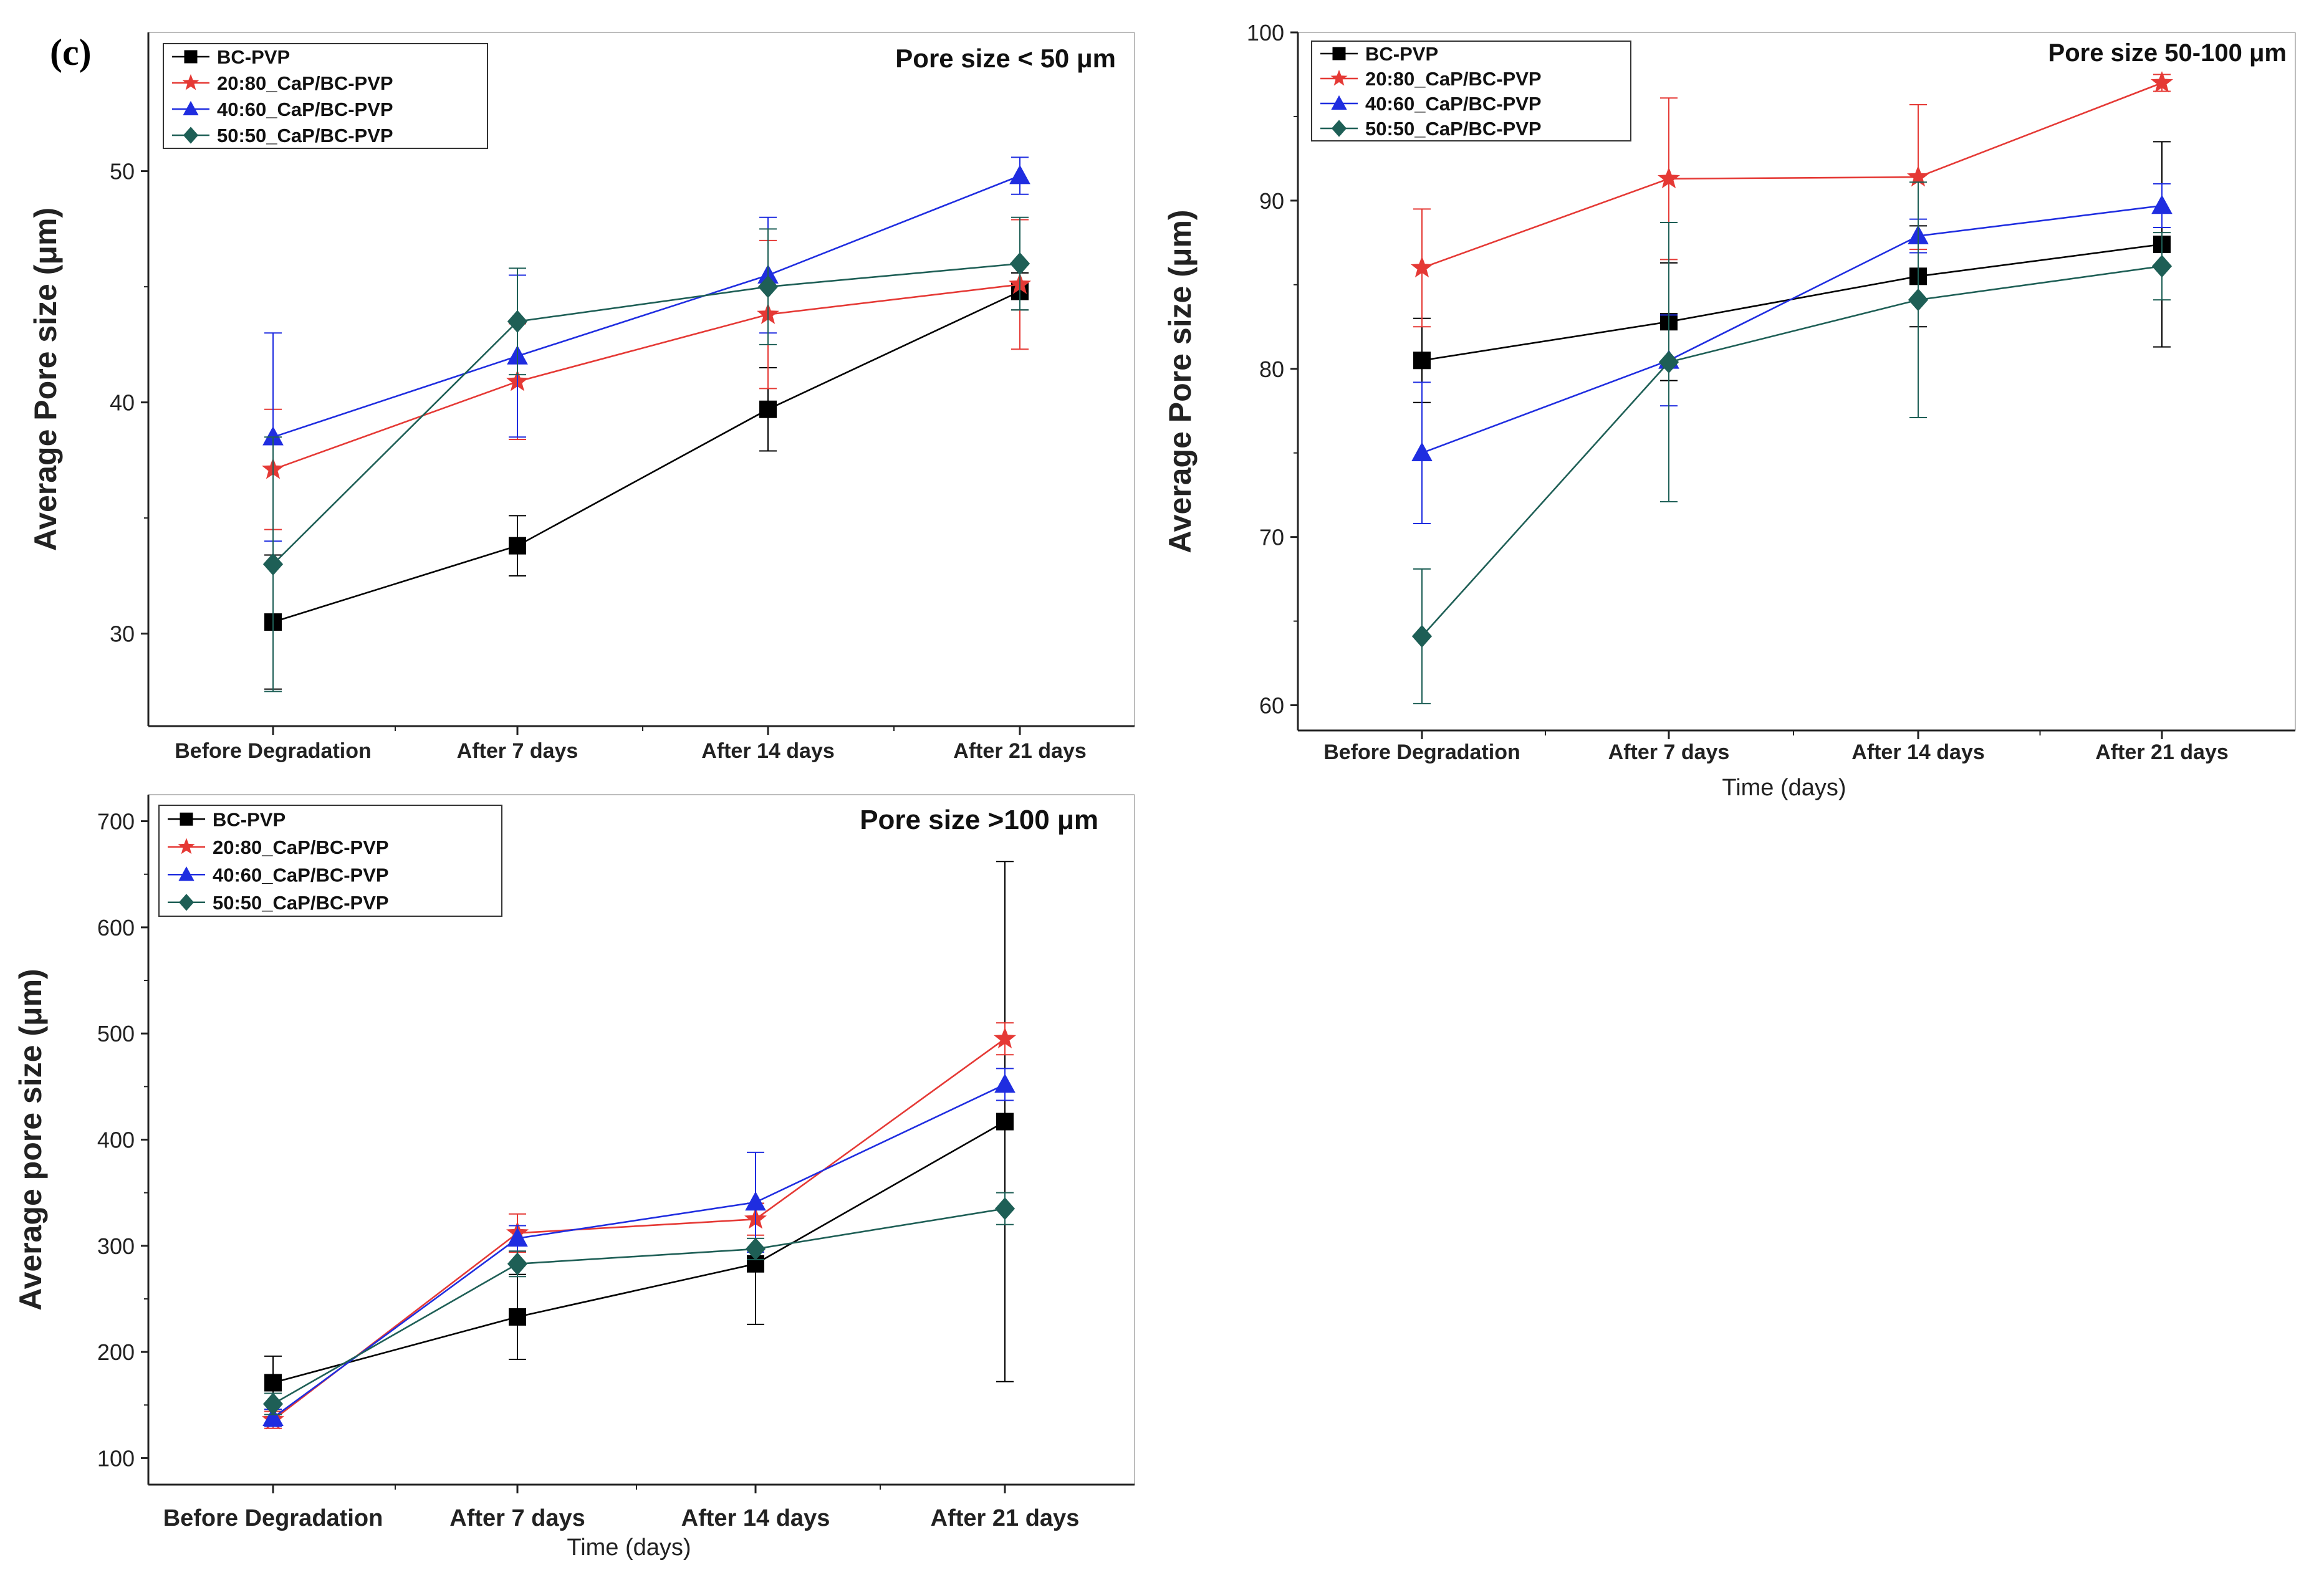 The height and width of the screenshot is (1575, 2324). Describe the element at coordinates (116, 928) in the screenshot. I see `y-tick-label: 600` at that location.